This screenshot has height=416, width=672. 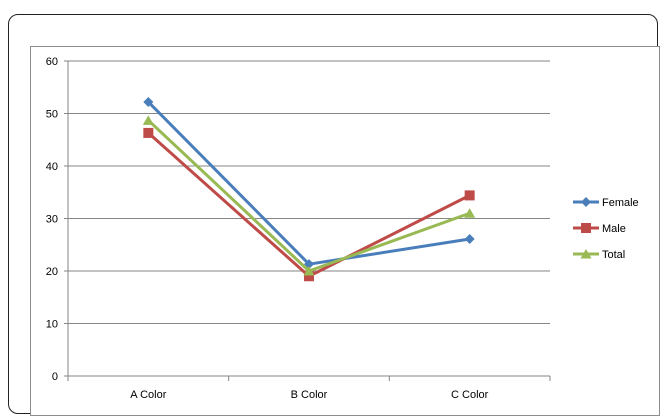 What do you see at coordinates (52, 272) in the screenshot?
I see `y-tick-label: 20` at bounding box center [52, 272].